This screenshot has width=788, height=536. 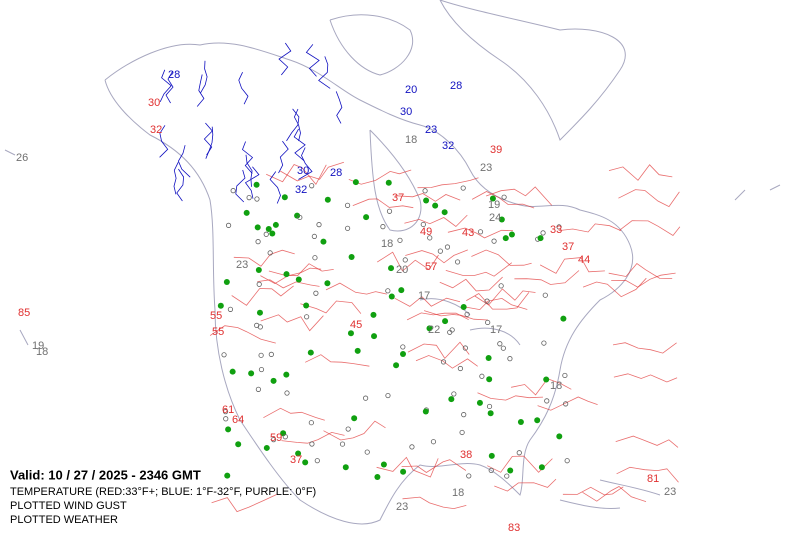 I want to click on temperature-label: 55, so click(x=218, y=332).